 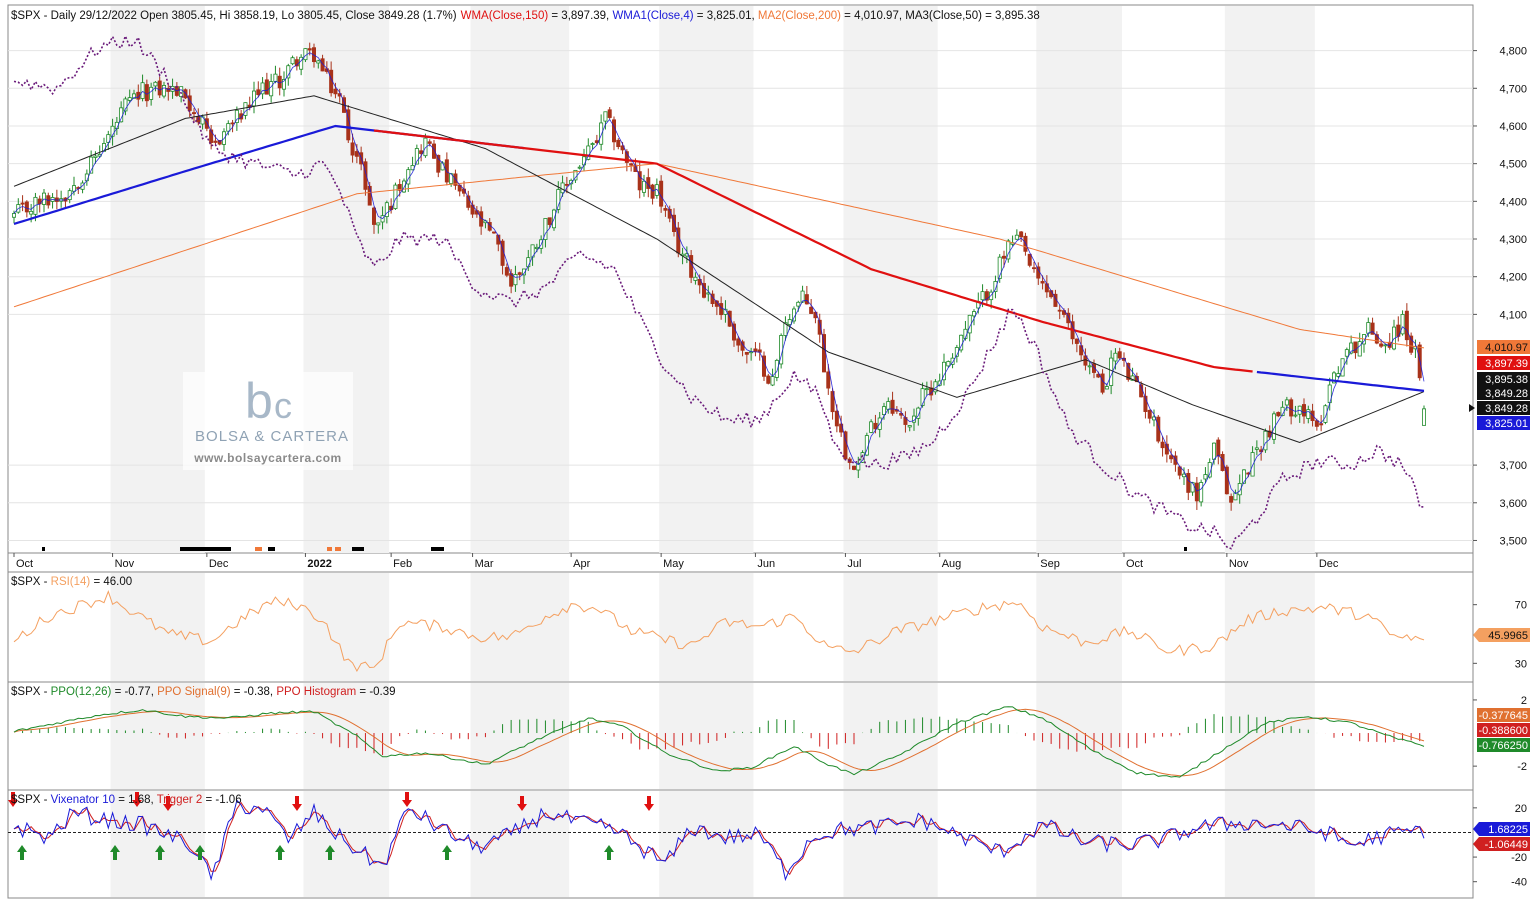 What do you see at coordinates (1503, 730) in the screenshot?
I see `ppo-badge: -0.388600` at bounding box center [1503, 730].